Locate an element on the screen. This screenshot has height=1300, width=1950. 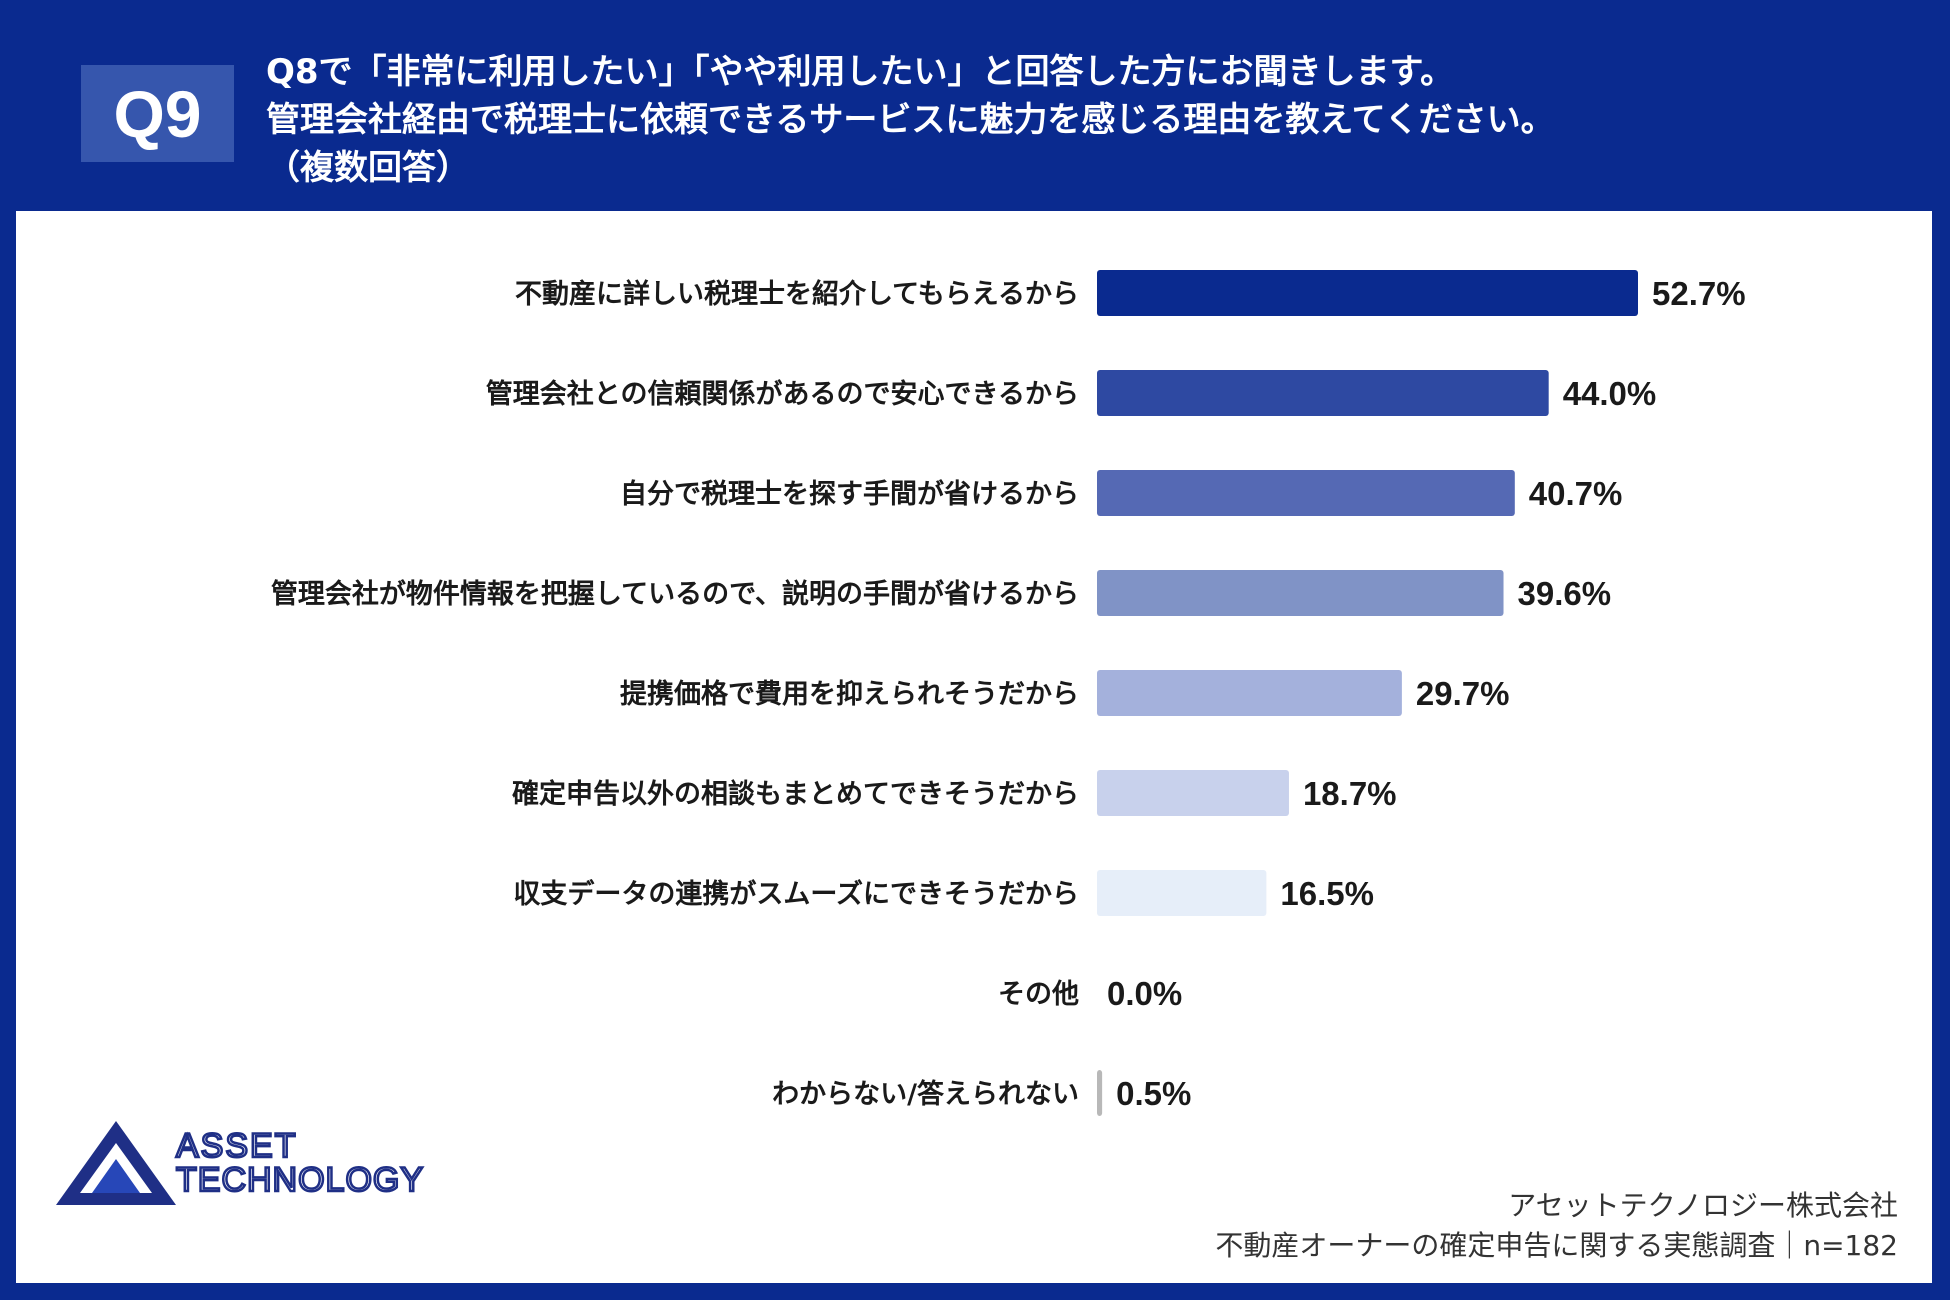
value-label: 39.6% is located at coordinates (1565, 593).